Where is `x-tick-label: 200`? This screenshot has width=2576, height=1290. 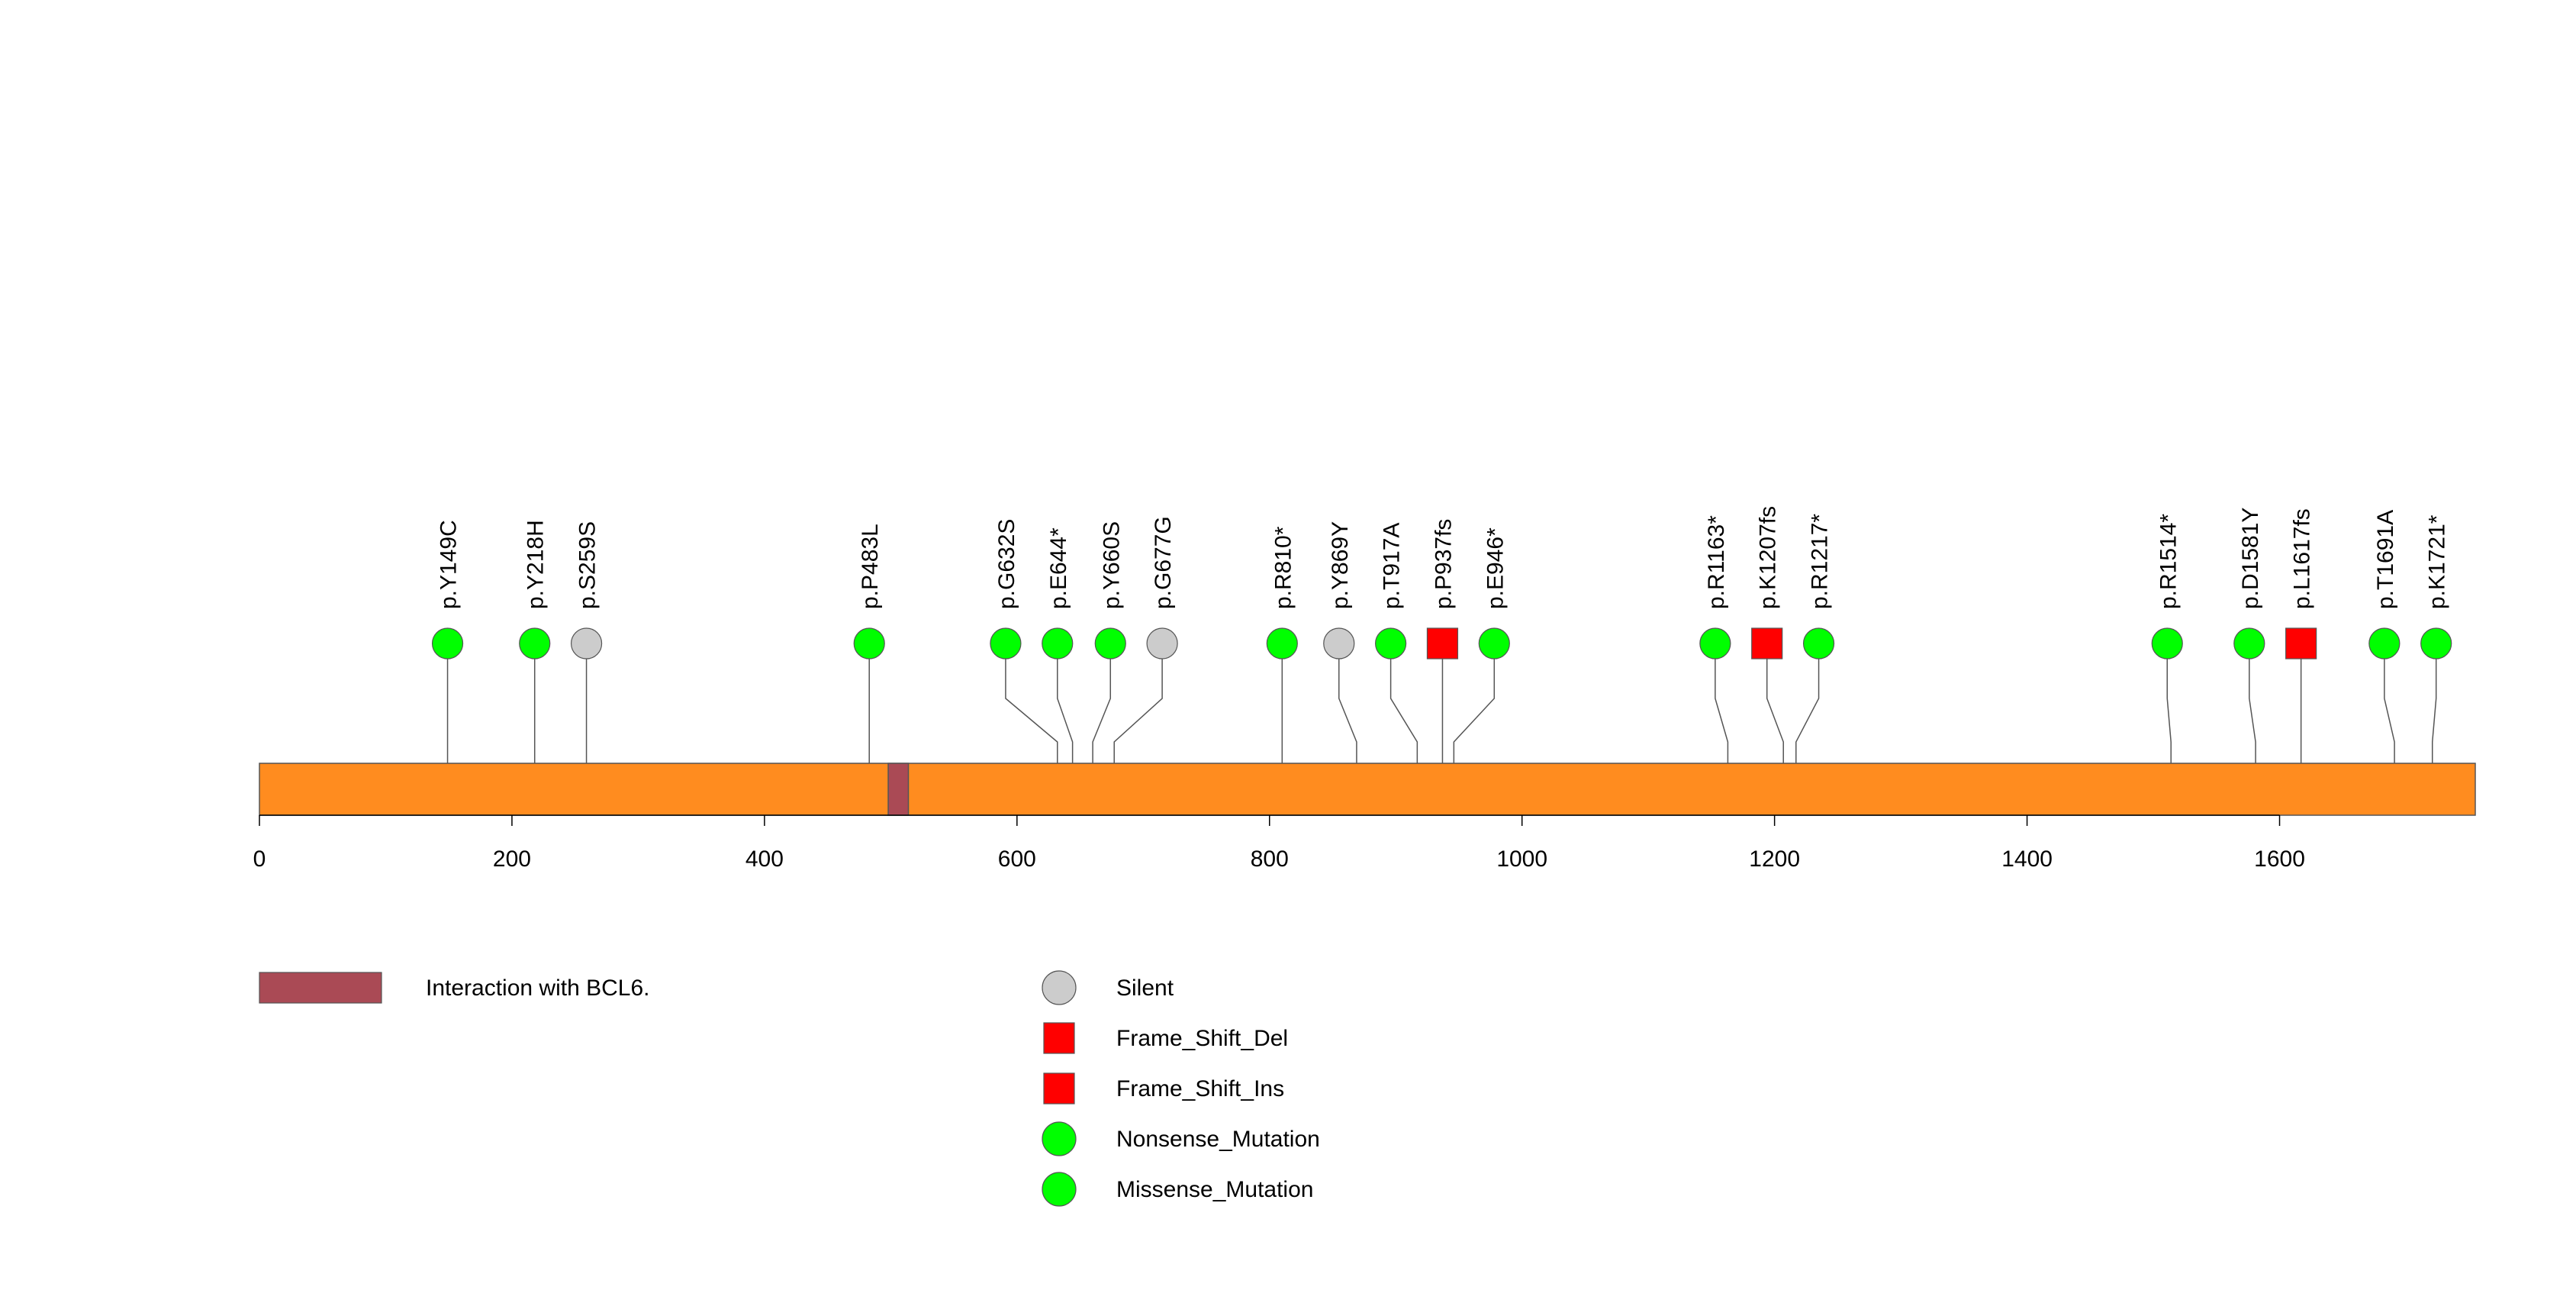
x-tick-label: 200 is located at coordinates (512, 860).